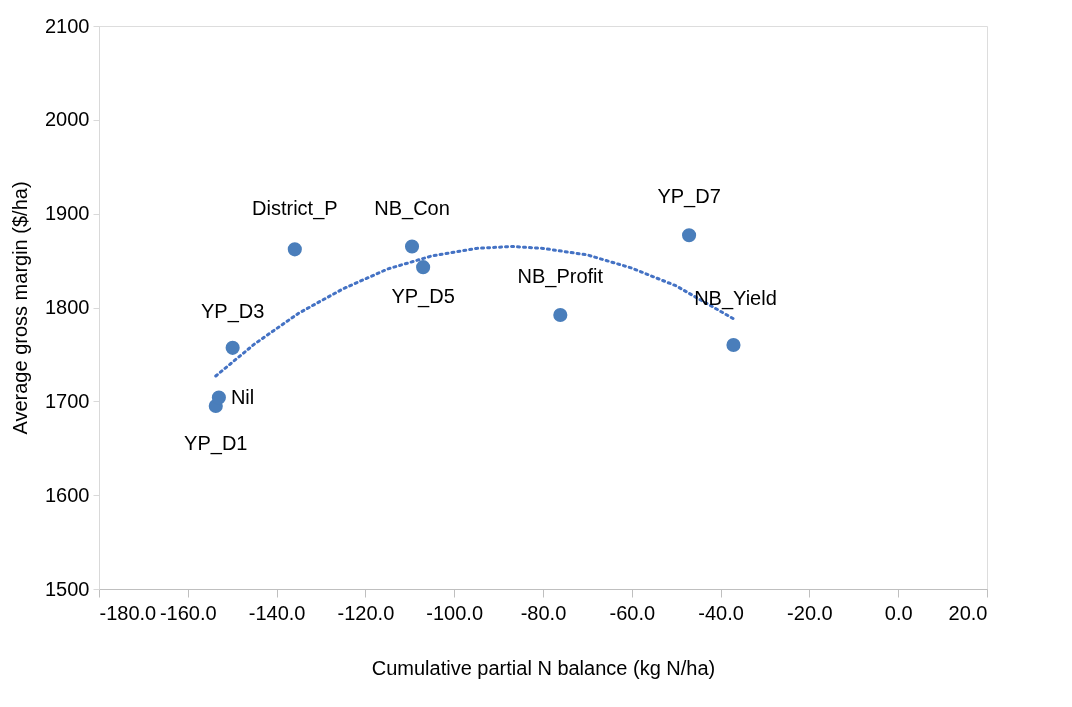 Image resolution: width=1072 pixels, height=707 pixels. Describe the element at coordinates (810, 612) in the screenshot. I see `x-tick-label: -20.0` at that location.